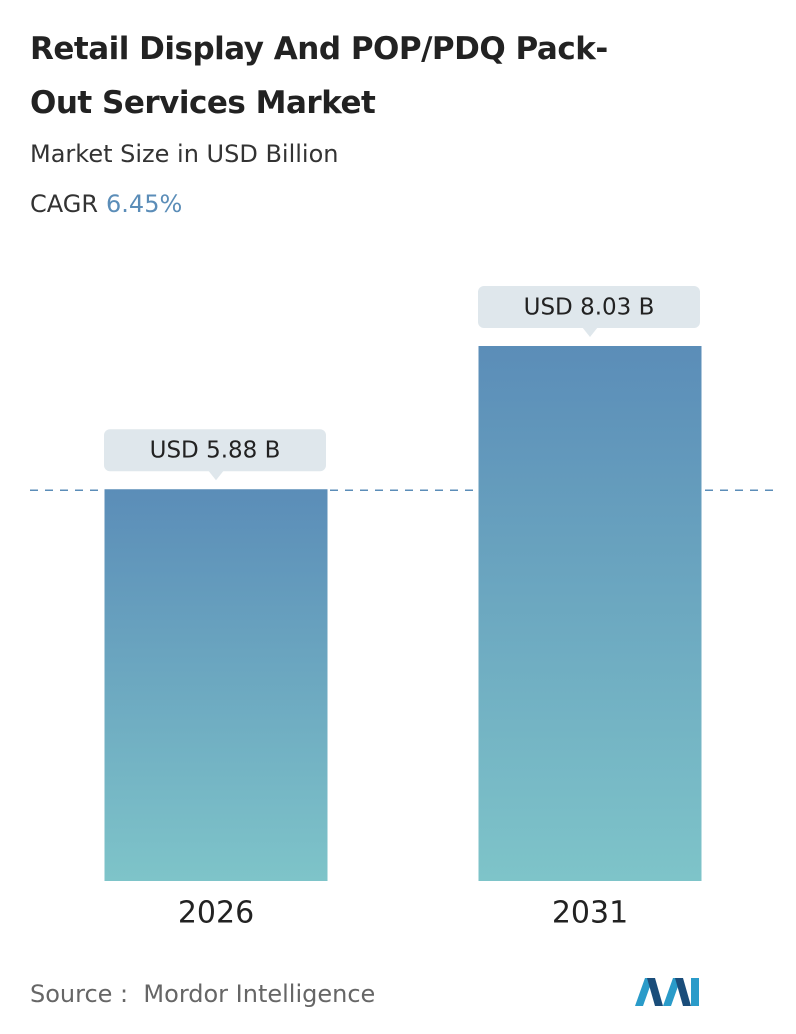  What do you see at coordinates (184, 154) in the screenshot?
I see `subtitle: Market Size in USD Billion` at bounding box center [184, 154].